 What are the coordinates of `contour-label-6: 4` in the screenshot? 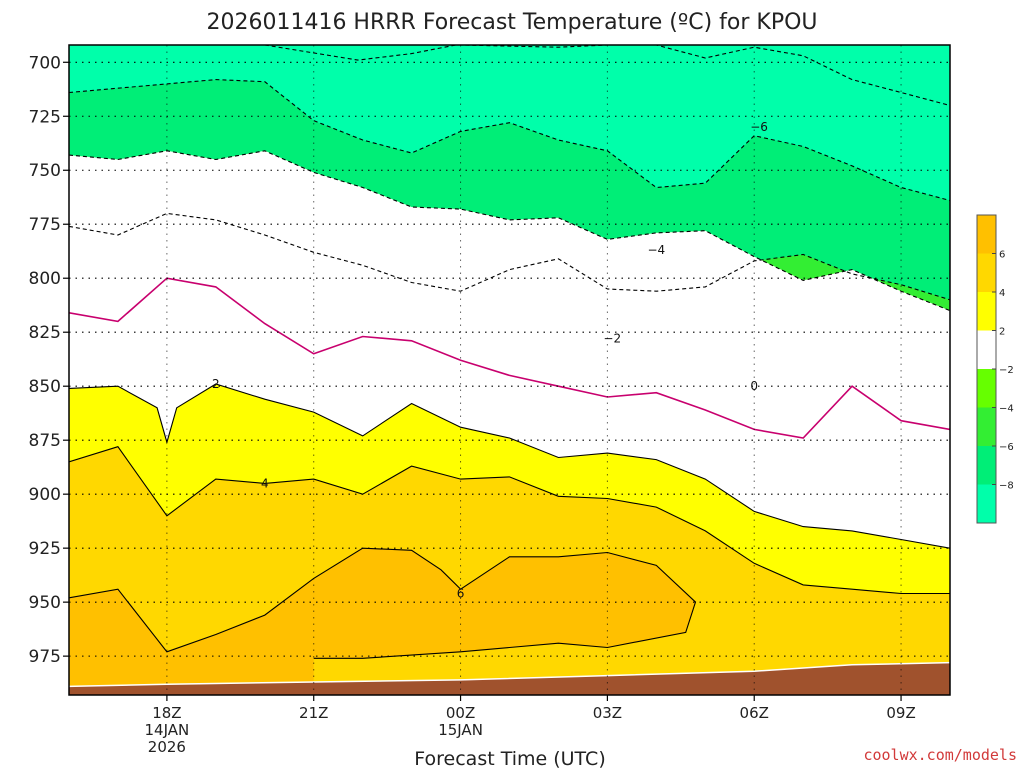 It's located at (265, 483).